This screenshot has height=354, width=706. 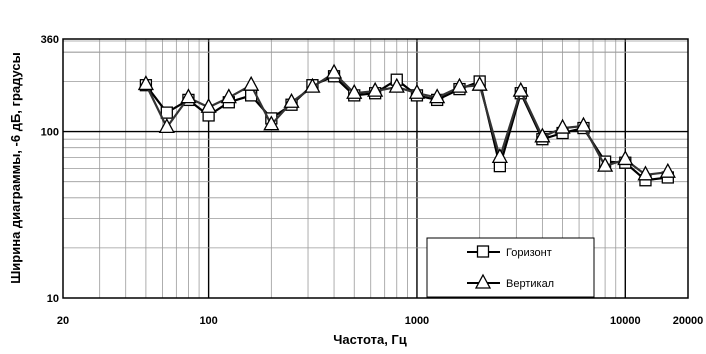 I want to click on data-point-square, so click(x=166, y=112).